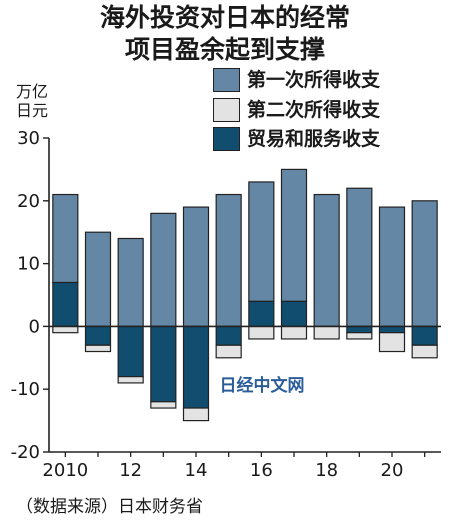  Describe the element at coordinates (294, 332) in the screenshot. I see `bar-segment-secondary-2017` at that location.